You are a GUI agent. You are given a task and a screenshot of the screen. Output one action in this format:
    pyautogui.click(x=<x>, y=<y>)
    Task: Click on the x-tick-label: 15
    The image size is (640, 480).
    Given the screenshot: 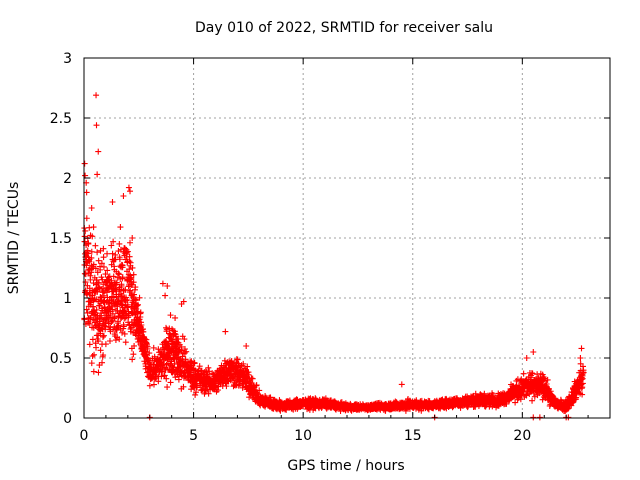 What is the action you would take?
    pyautogui.click(x=413, y=436)
    